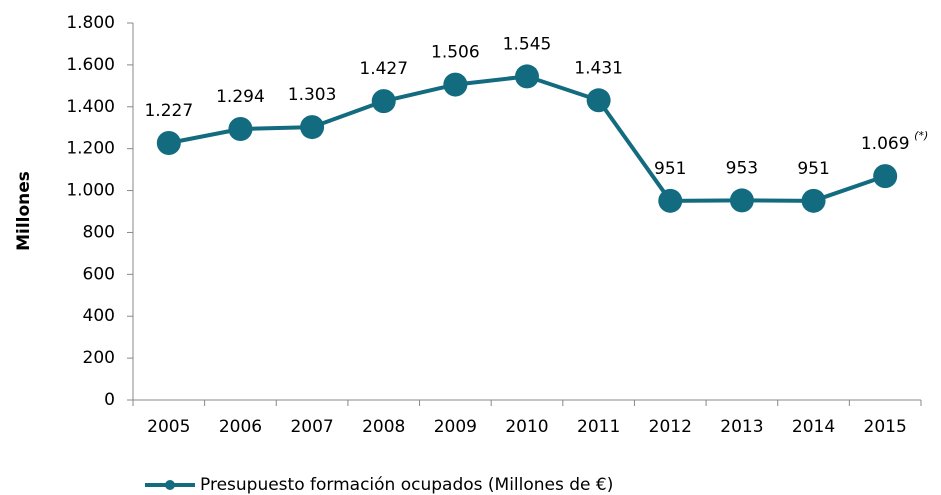 The height and width of the screenshot is (495, 941). I want to click on value-label: 1.227, so click(168, 111).